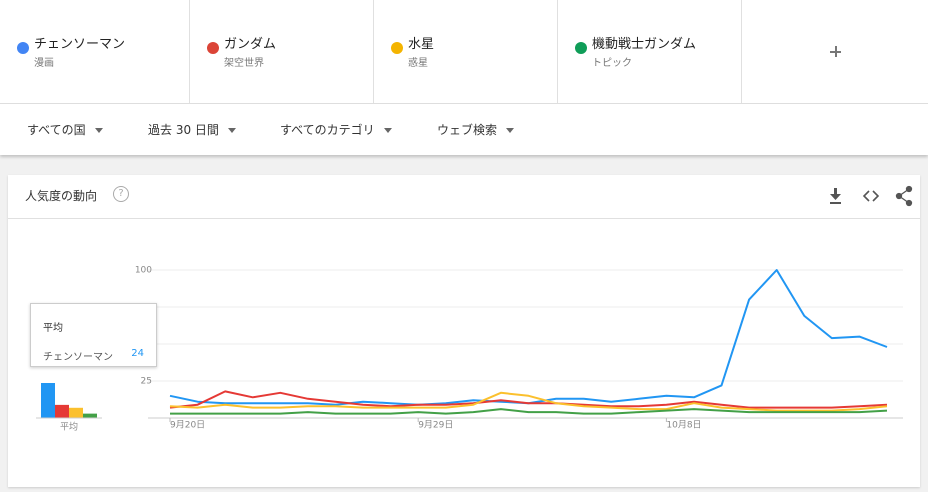 The image size is (928, 492). I want to click on term: 機動戦士ガンダムトピック, so click(650, 51).